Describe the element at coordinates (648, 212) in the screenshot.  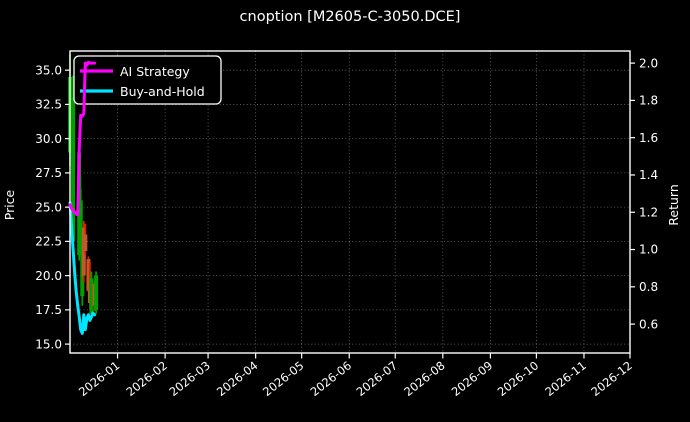
I see `return-tick-label: 1.2` at that location.